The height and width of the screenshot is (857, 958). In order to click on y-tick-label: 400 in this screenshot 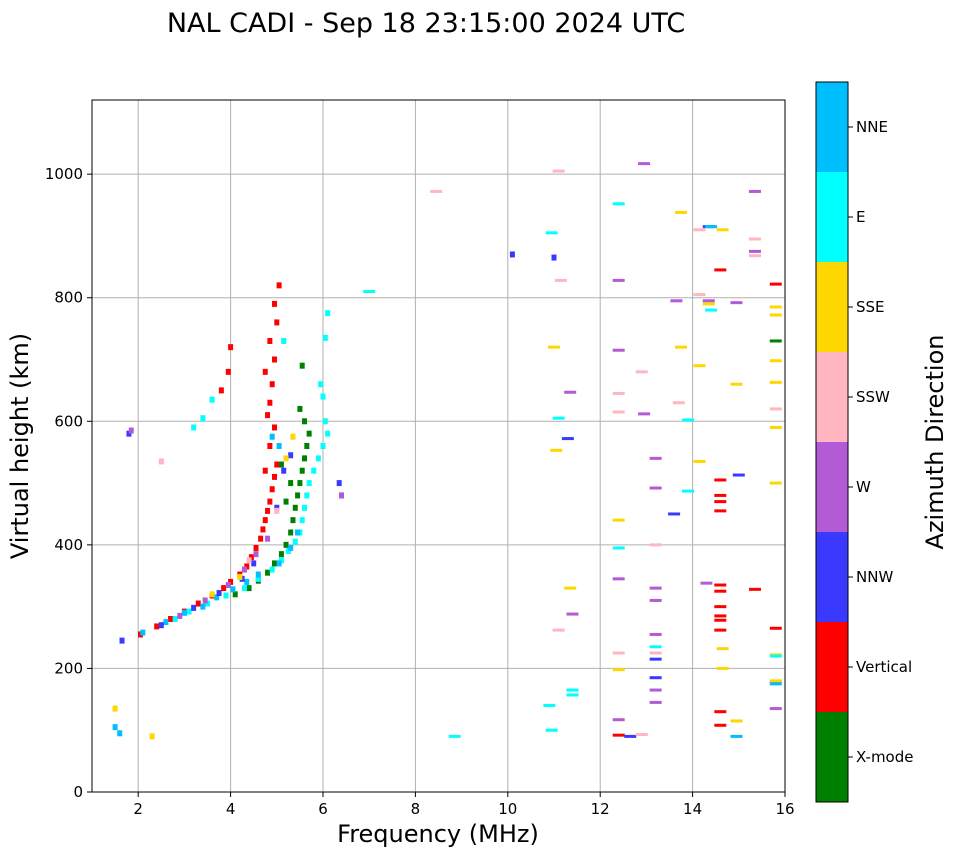, I will do `click(68, 545)`.